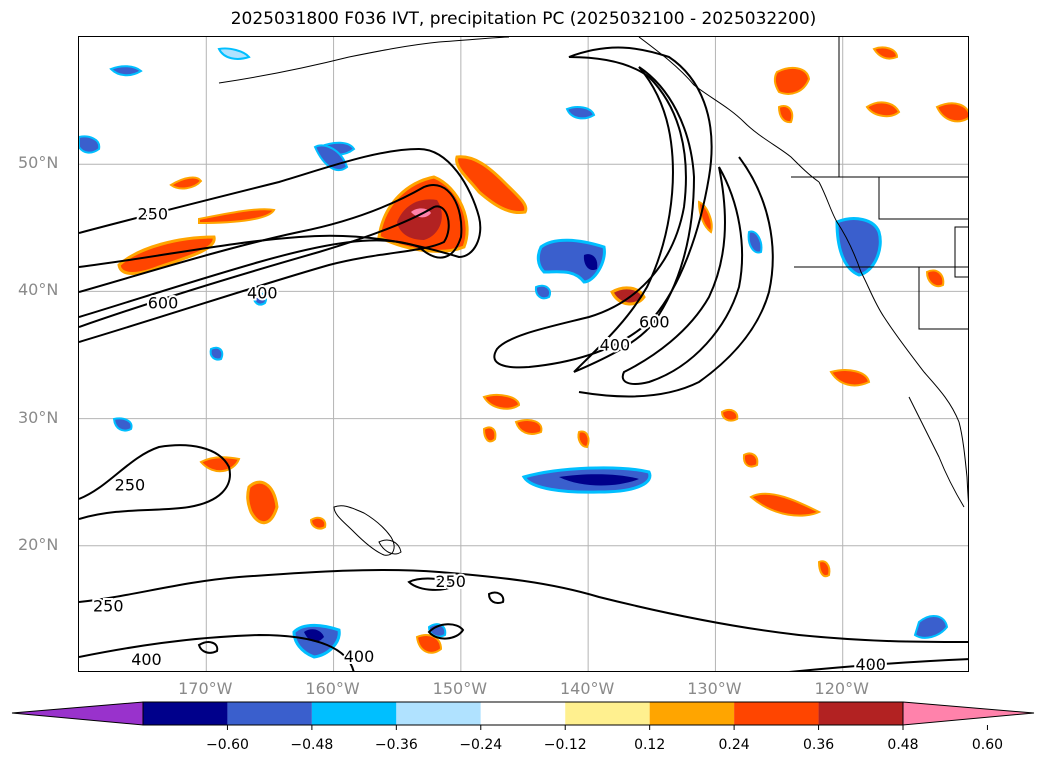  Describe the element at coordinates (312, 745) in the screenshot. I see `colorbar-tick-label: −0.48` at that location.